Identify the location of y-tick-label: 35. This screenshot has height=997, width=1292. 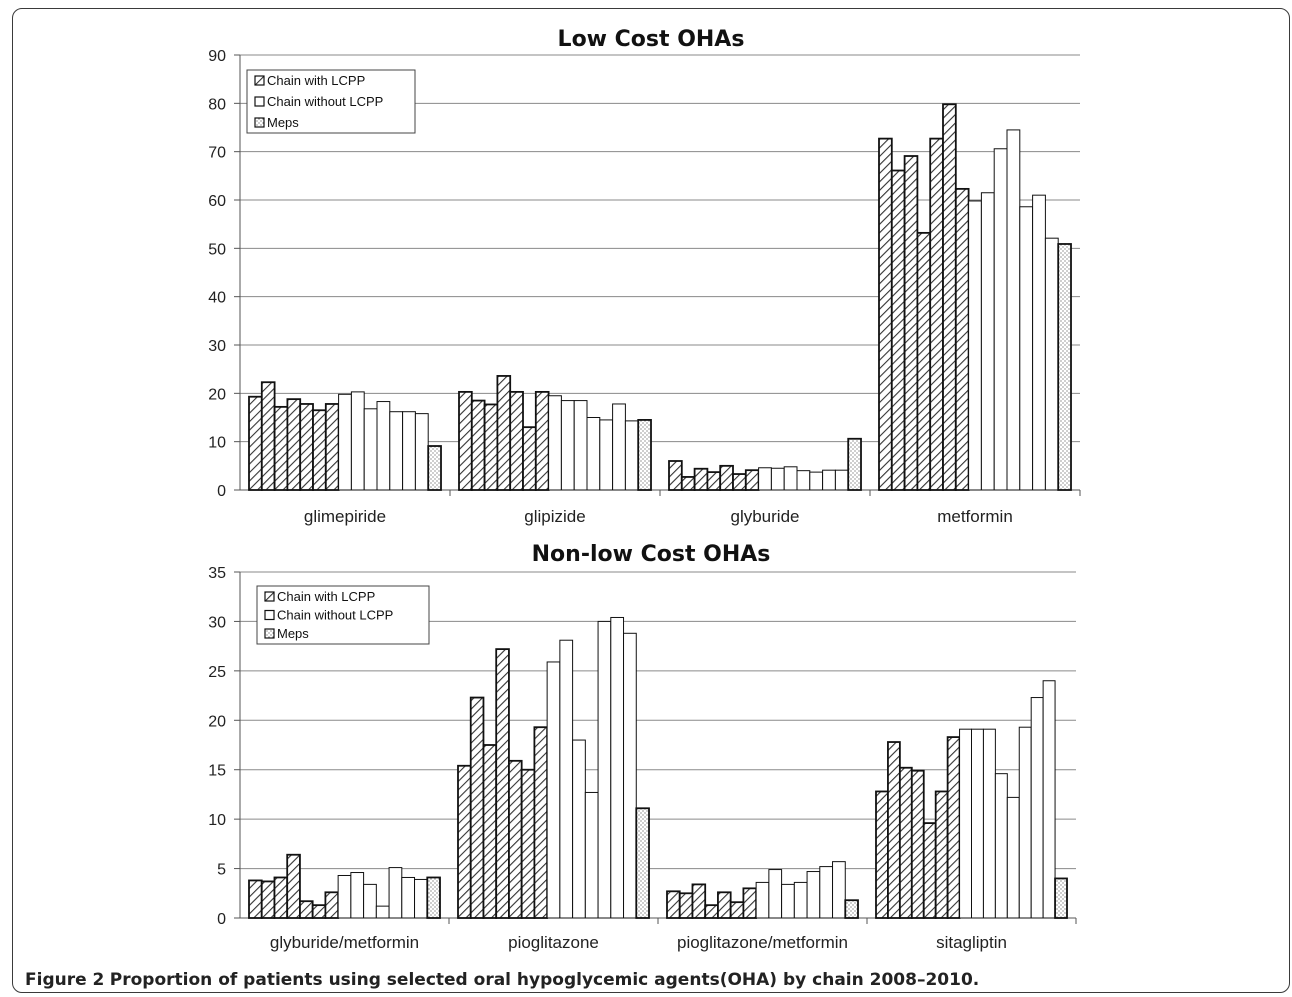
(217, 573).